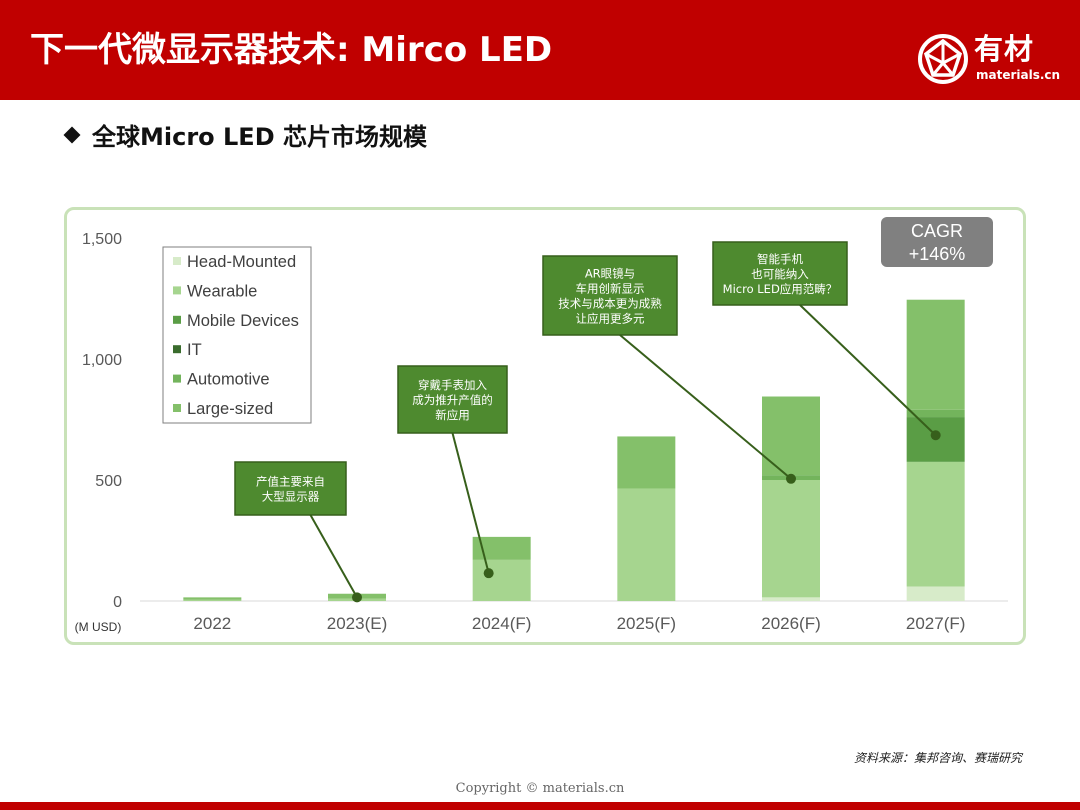 This screenshot has width=1080, height=810. Describe the element at coordinates (291, 497) in the screenshot. I see `annotation-text: 大型显示器` at that location.